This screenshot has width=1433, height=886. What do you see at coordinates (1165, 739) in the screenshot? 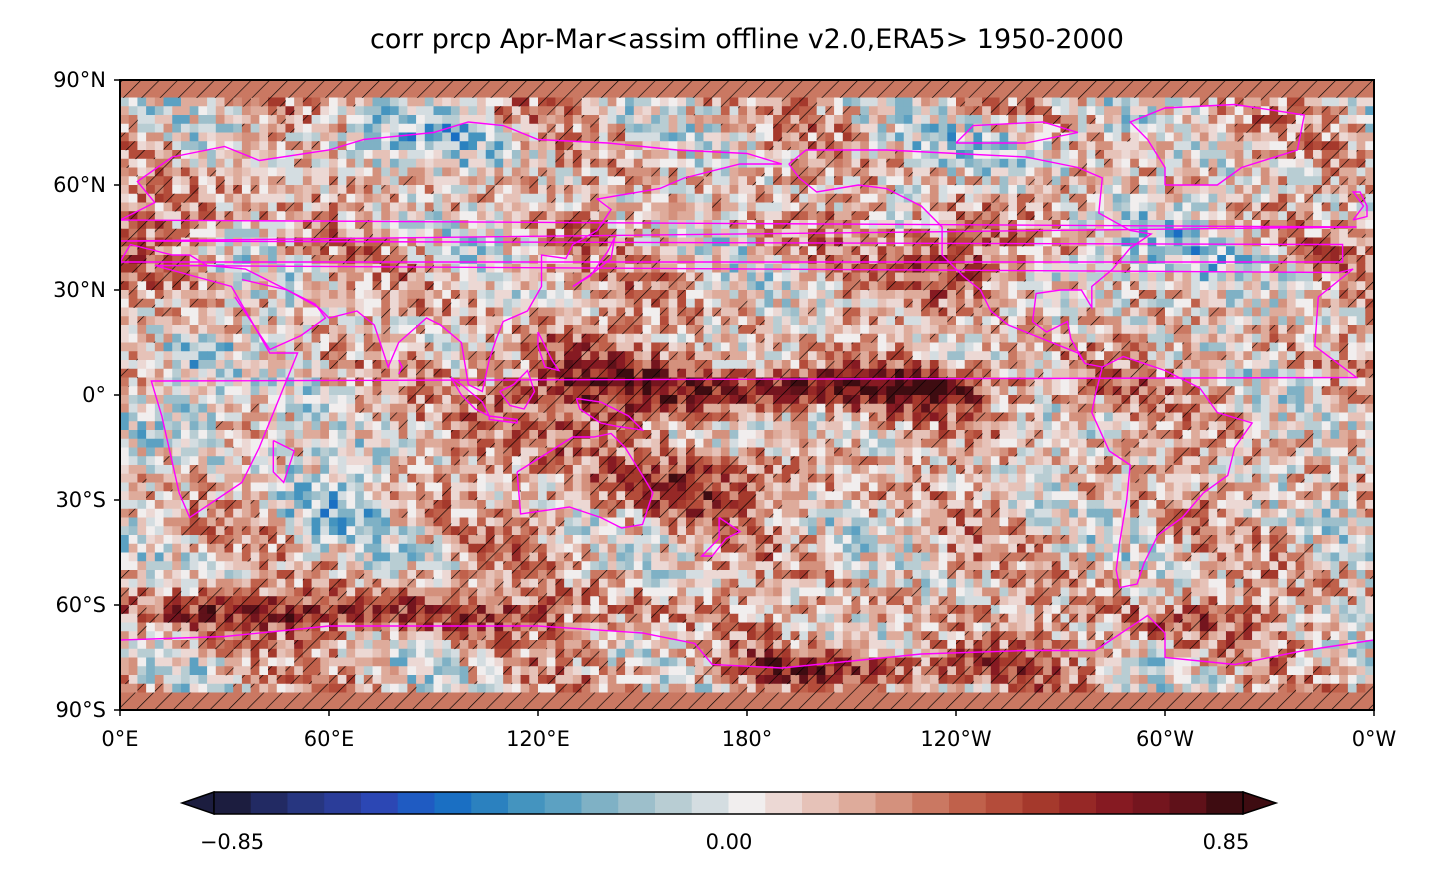
I see `lon-tick-label: 60°W` at bounding box center [1165, 739].